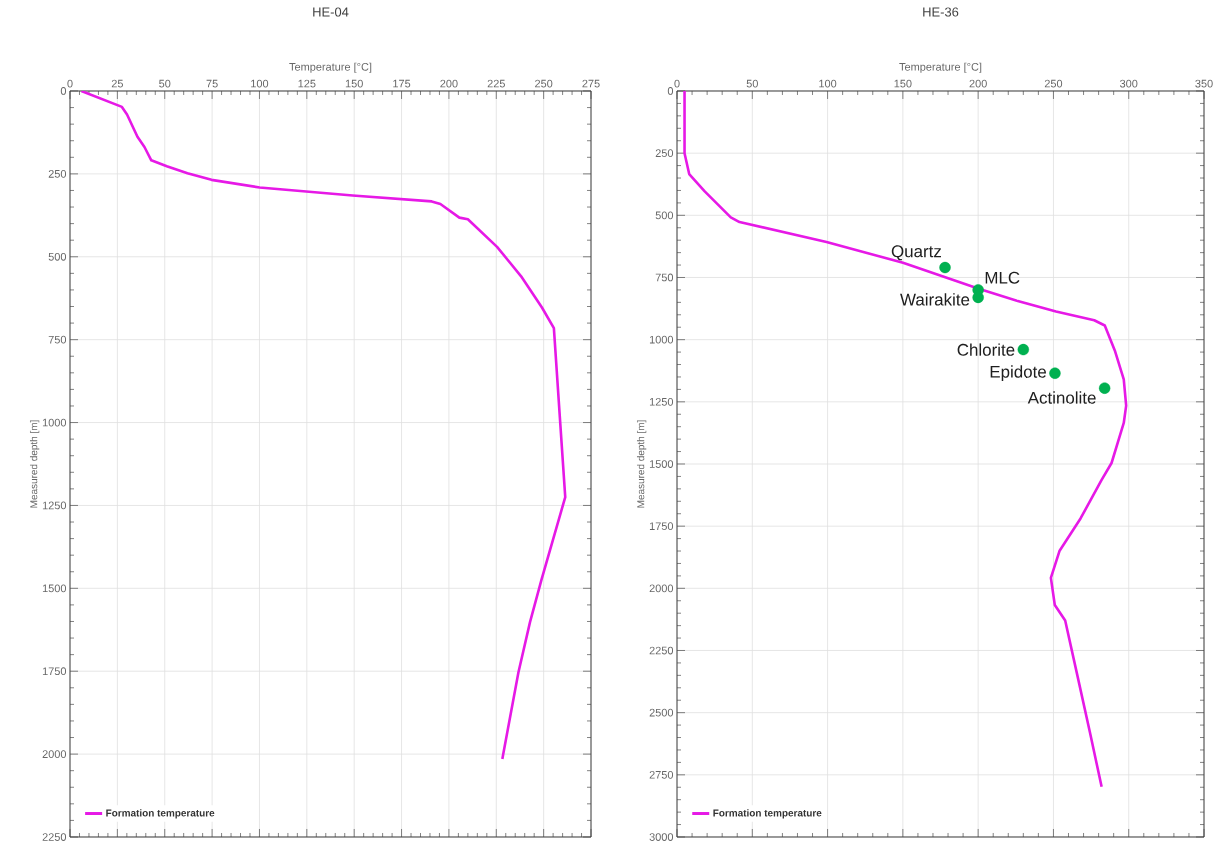 The height and width of the screenshot is (843, 1216). What do you see at coordinates (591, 83) in the screenshot?
I see `x-tick-label: 275` at bounding box center [591, 83].